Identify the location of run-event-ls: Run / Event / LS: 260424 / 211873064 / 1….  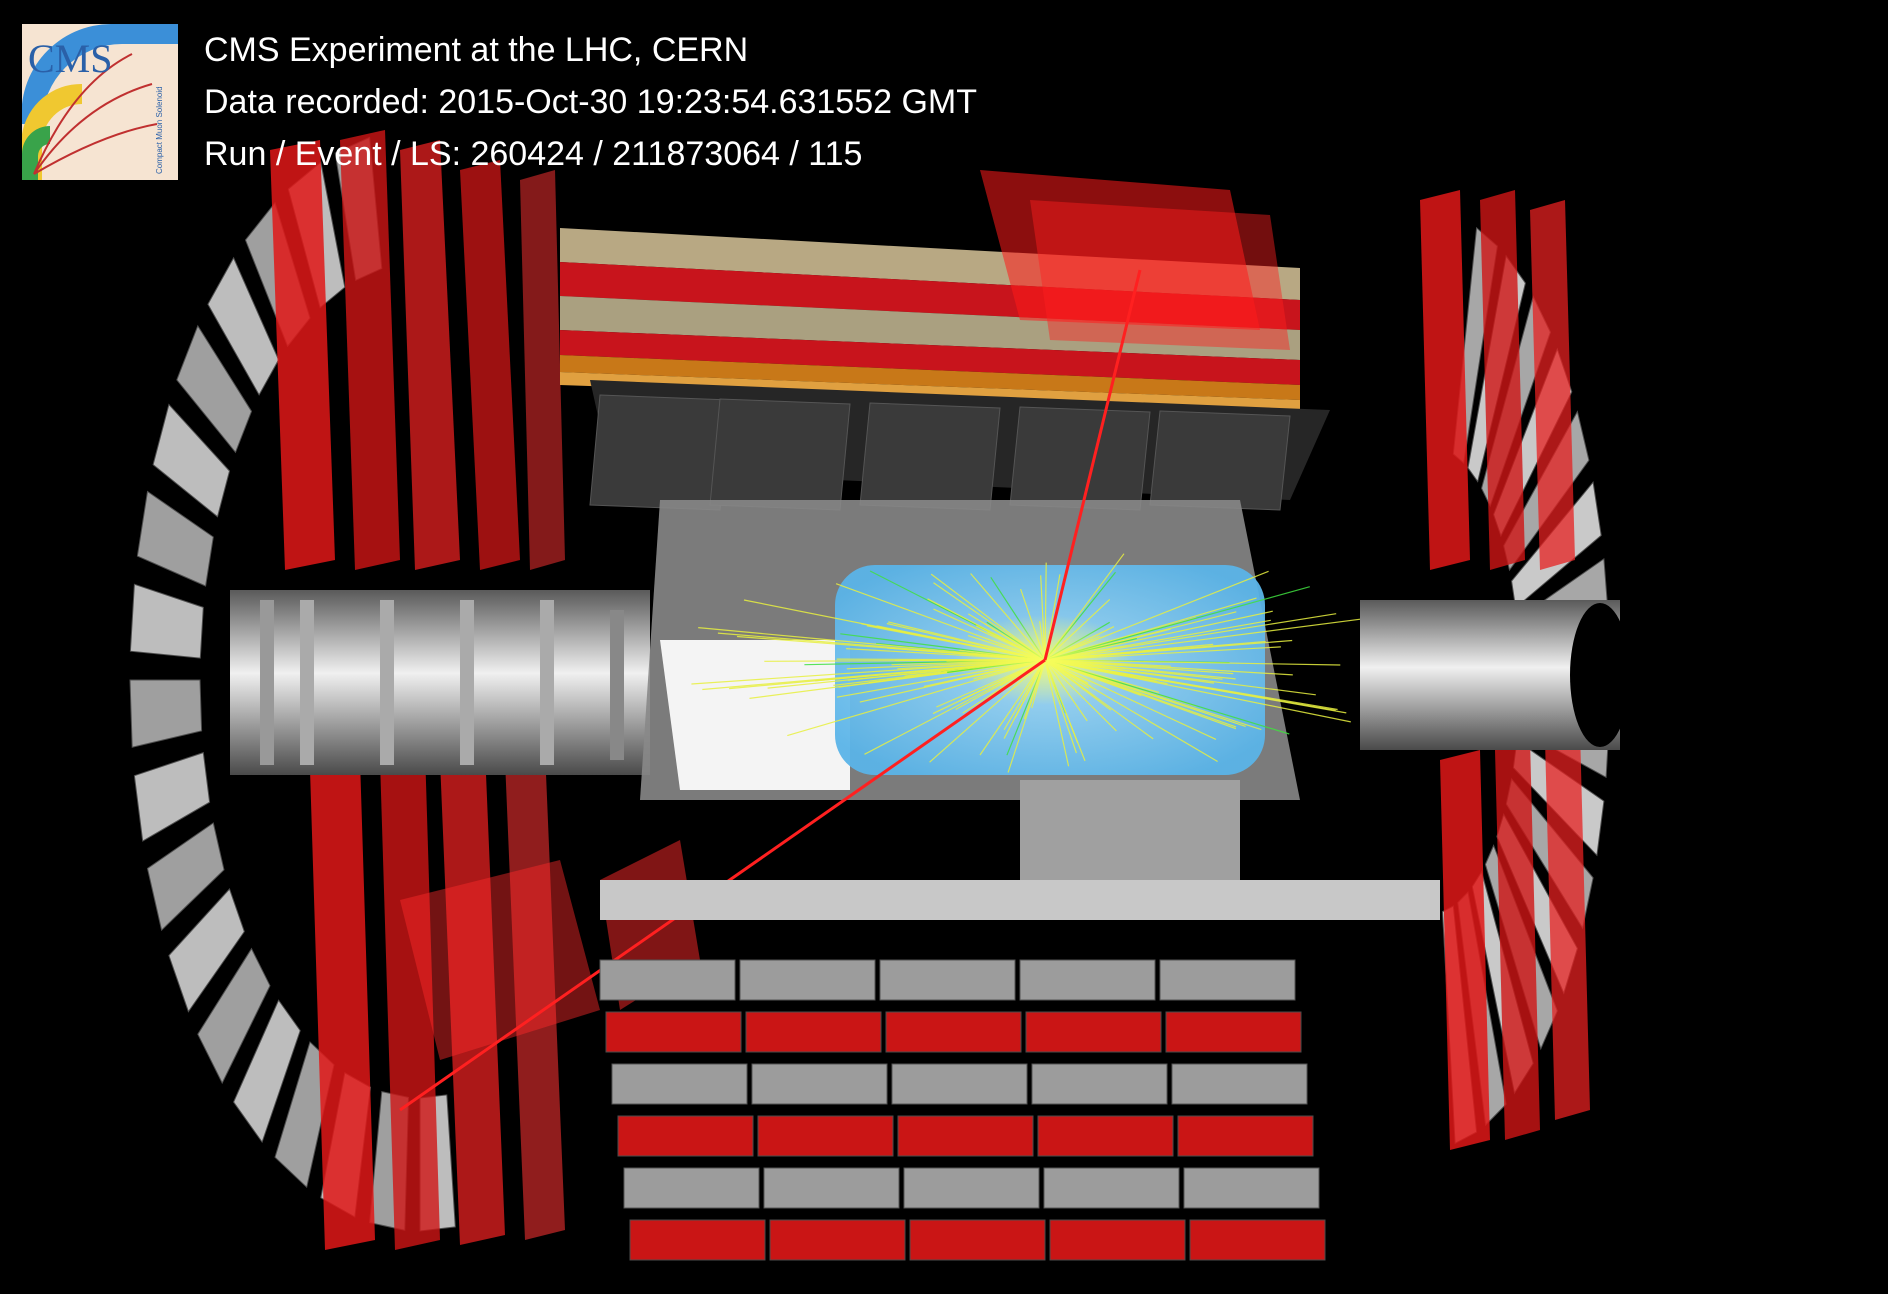
(533, 154).